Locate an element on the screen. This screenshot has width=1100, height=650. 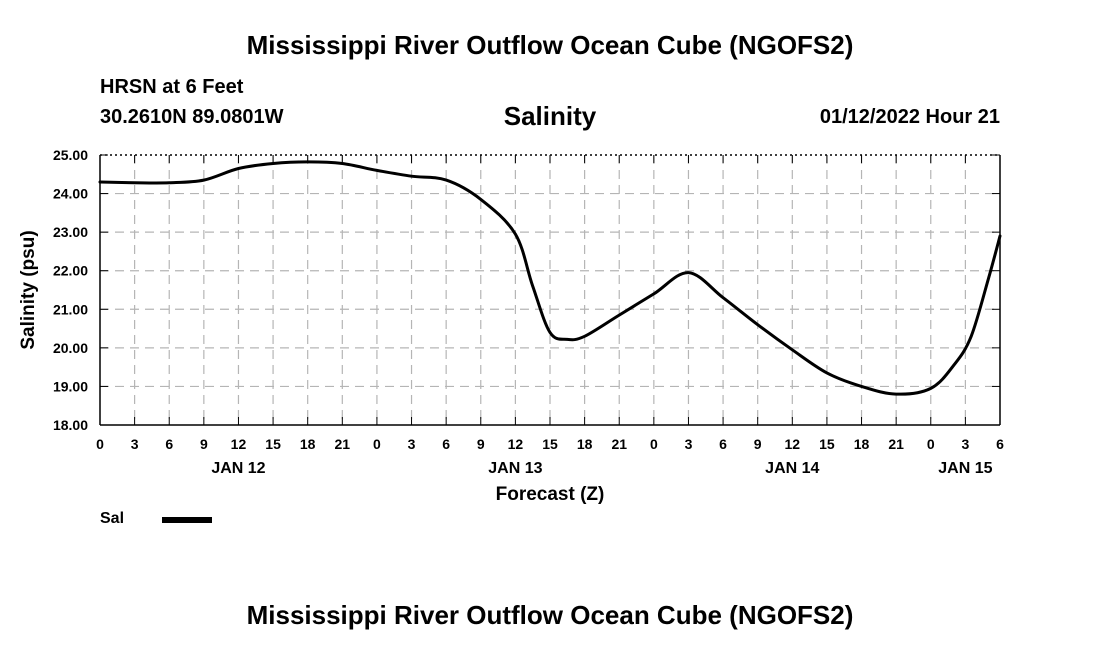
y-axis-title: Salinity (psu) is located at coordinates (28, 289).